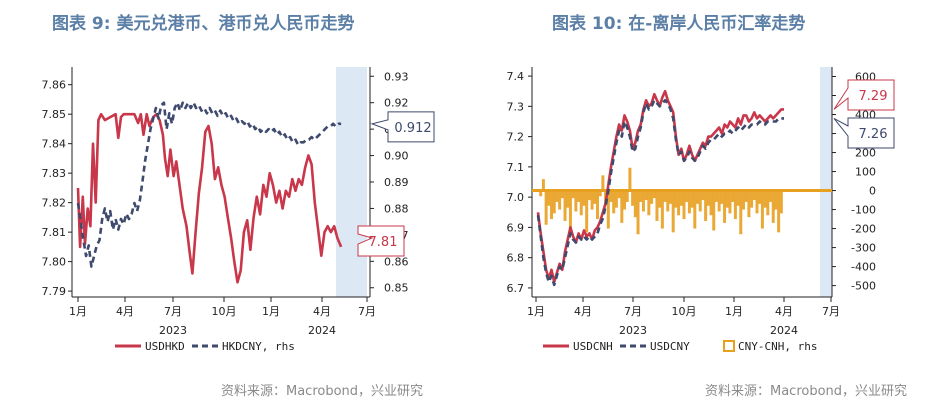 The image size is (946, 408). What do you see at coordinates (863, 229) in the screenshot?
I see `right-tick-label: -200` at bounding box center [863, 229].